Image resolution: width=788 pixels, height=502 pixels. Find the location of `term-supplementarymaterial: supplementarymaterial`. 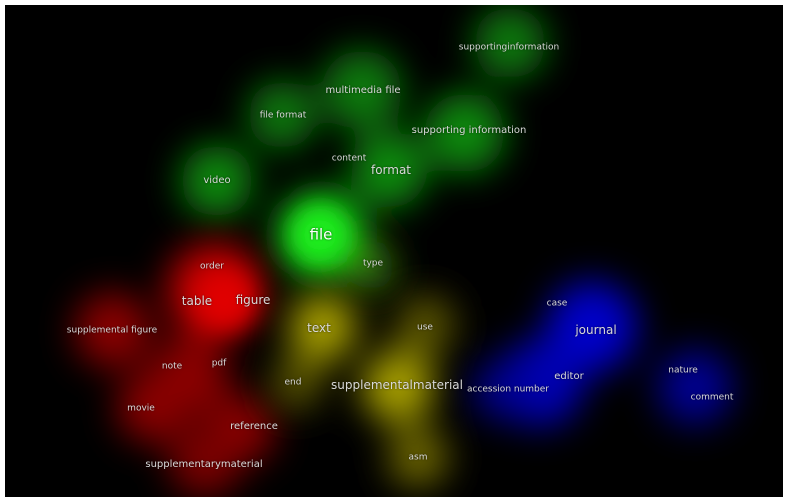

term-supplementarymaterial: supplementarymaterial is located at coordinates (204, 464).